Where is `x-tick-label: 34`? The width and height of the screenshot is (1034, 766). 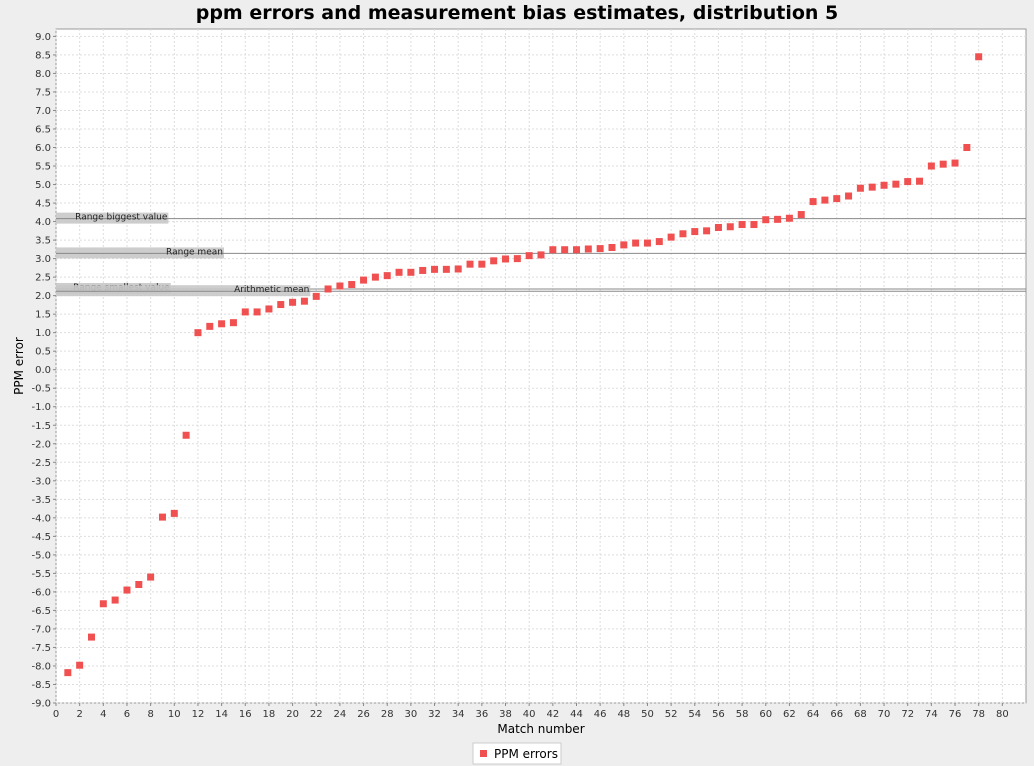
x-tick-label: 34 is located at coordinates (458, 714).